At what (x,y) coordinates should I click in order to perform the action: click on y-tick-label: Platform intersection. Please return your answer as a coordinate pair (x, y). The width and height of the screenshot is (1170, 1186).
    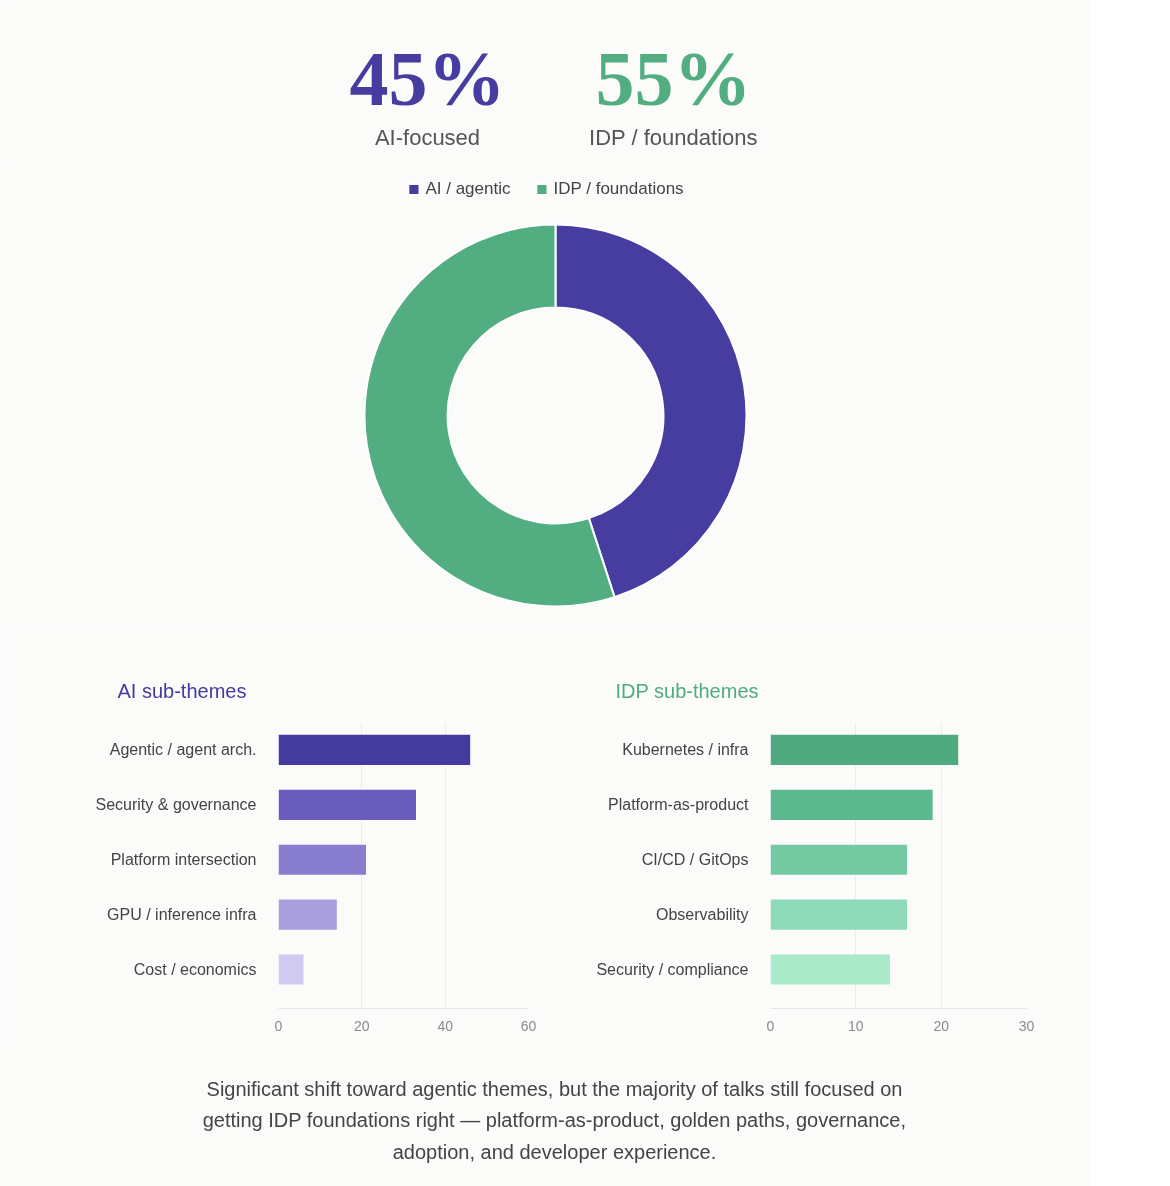
    Looking at the image, I should click on (183, 860).